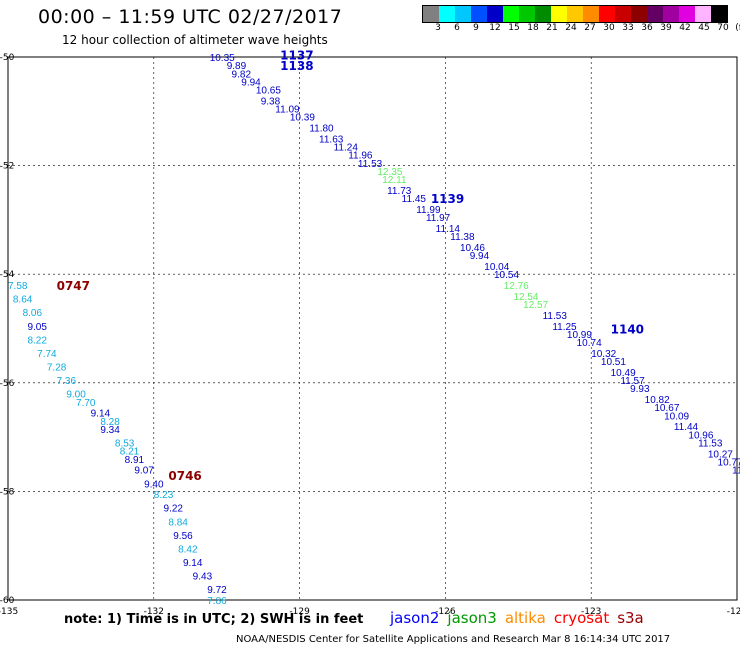  What do you see at coordinates (428, 210) in the screenshot?
I see `wave-height-point: 11.99` at bounding box center [428, 210].